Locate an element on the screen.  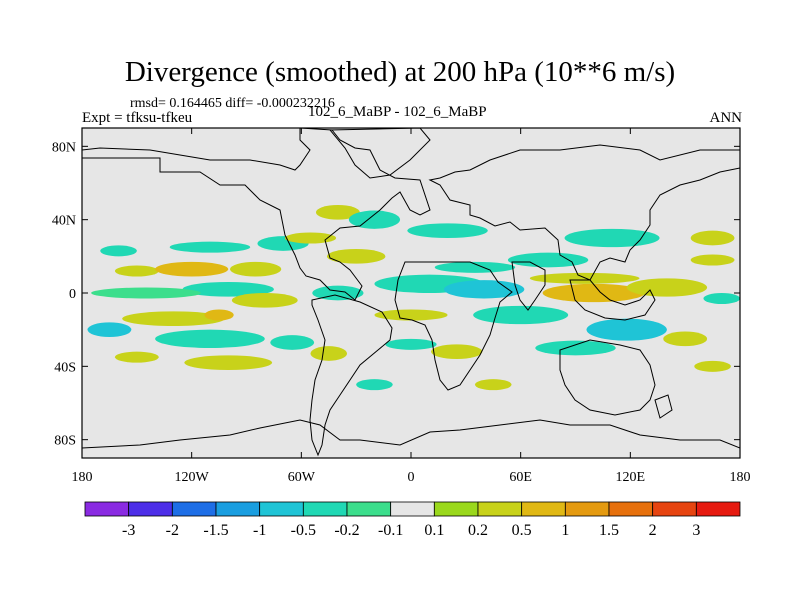
coastline-southeast-asia is located at coordinates (612, 300).